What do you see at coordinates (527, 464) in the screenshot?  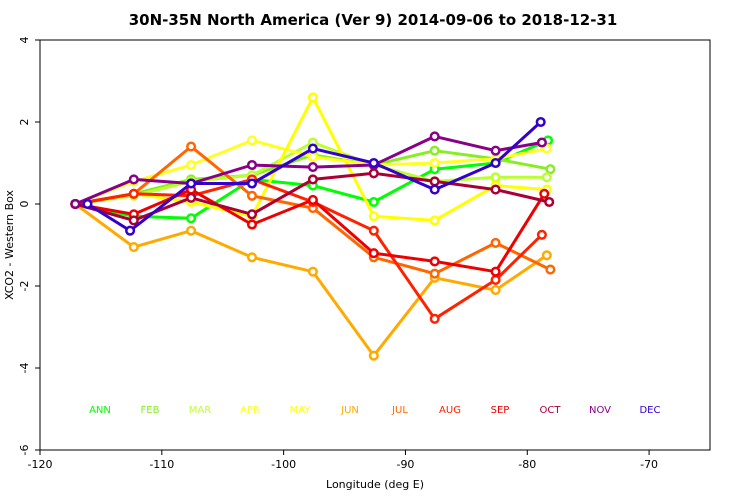 I see `x-tick-label: -80` at bounding box center [527, 464].